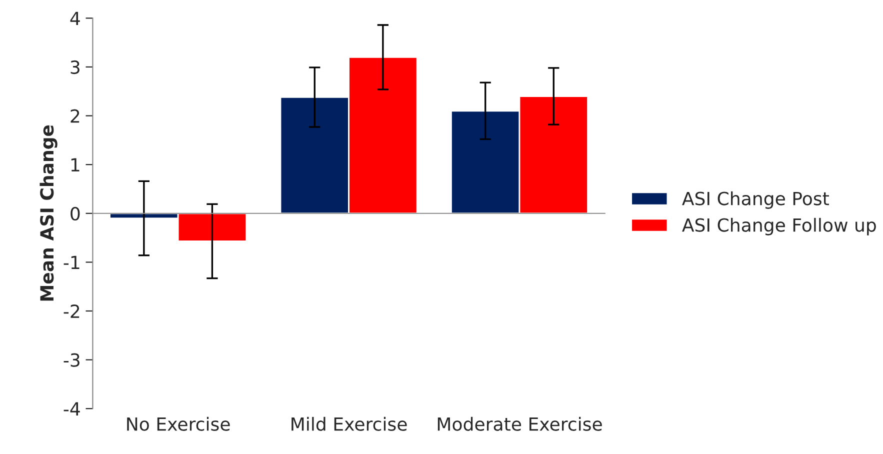  Describe the element at coordinates (779, 227) in the screenshot. I see `legend-label: ASI Change Follow up` at that location.